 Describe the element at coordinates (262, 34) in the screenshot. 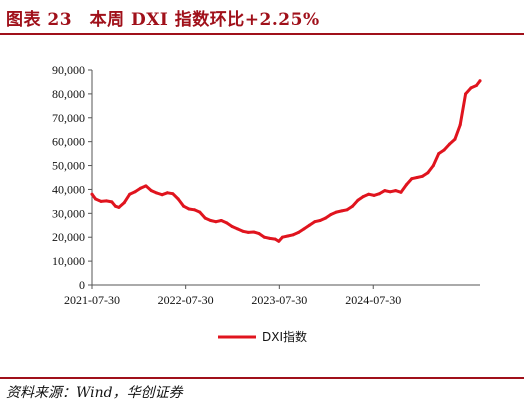

I see `title-rule` at that location.